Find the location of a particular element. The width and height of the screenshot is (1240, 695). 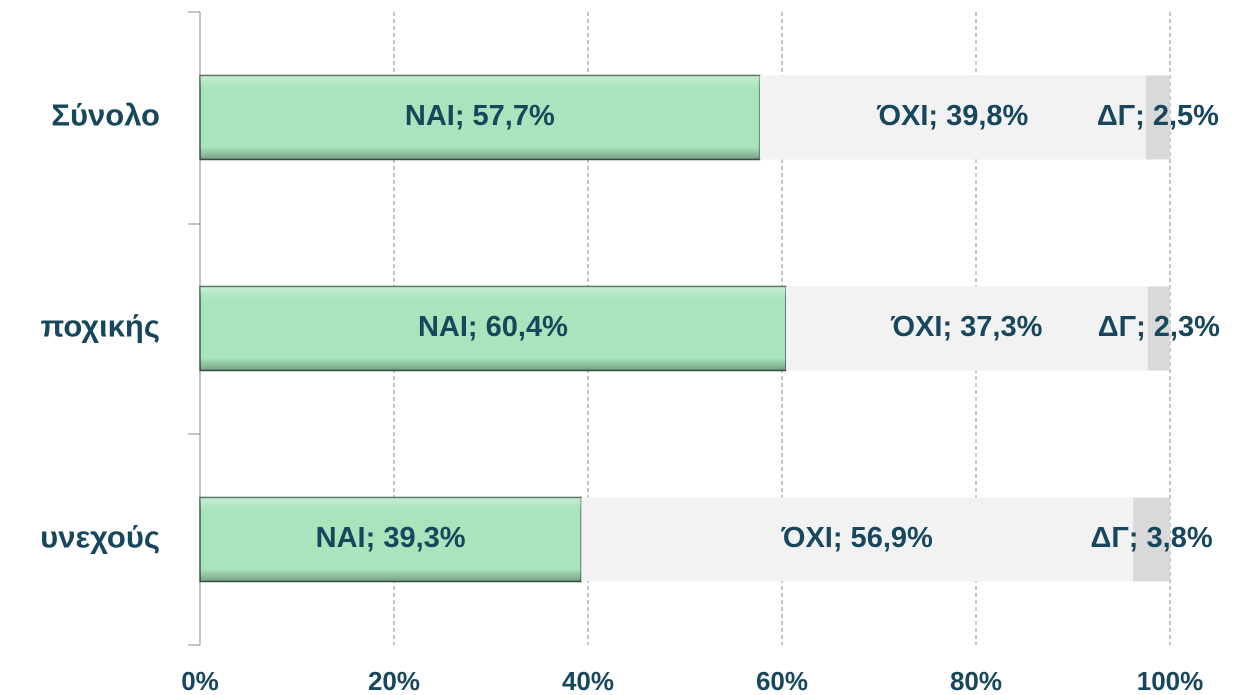

y-tick-label: Σύνολο is located at coordinates (105, 115).